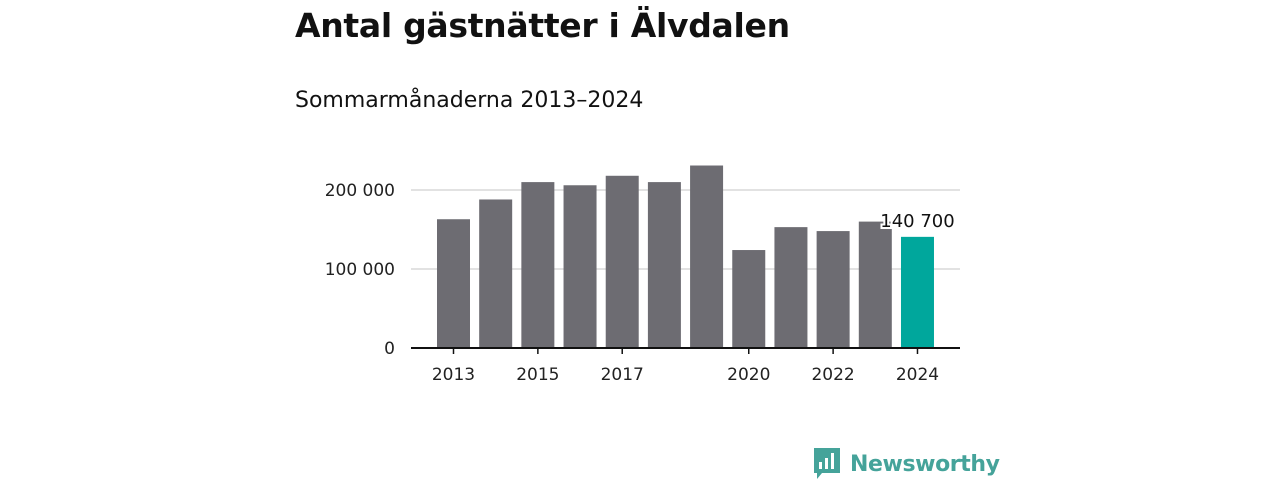 The height and width of the screenshot is (481, 1280). Describe the element at coordinates (622, 261) in the screenshot. I see `bar-2017` at that location.